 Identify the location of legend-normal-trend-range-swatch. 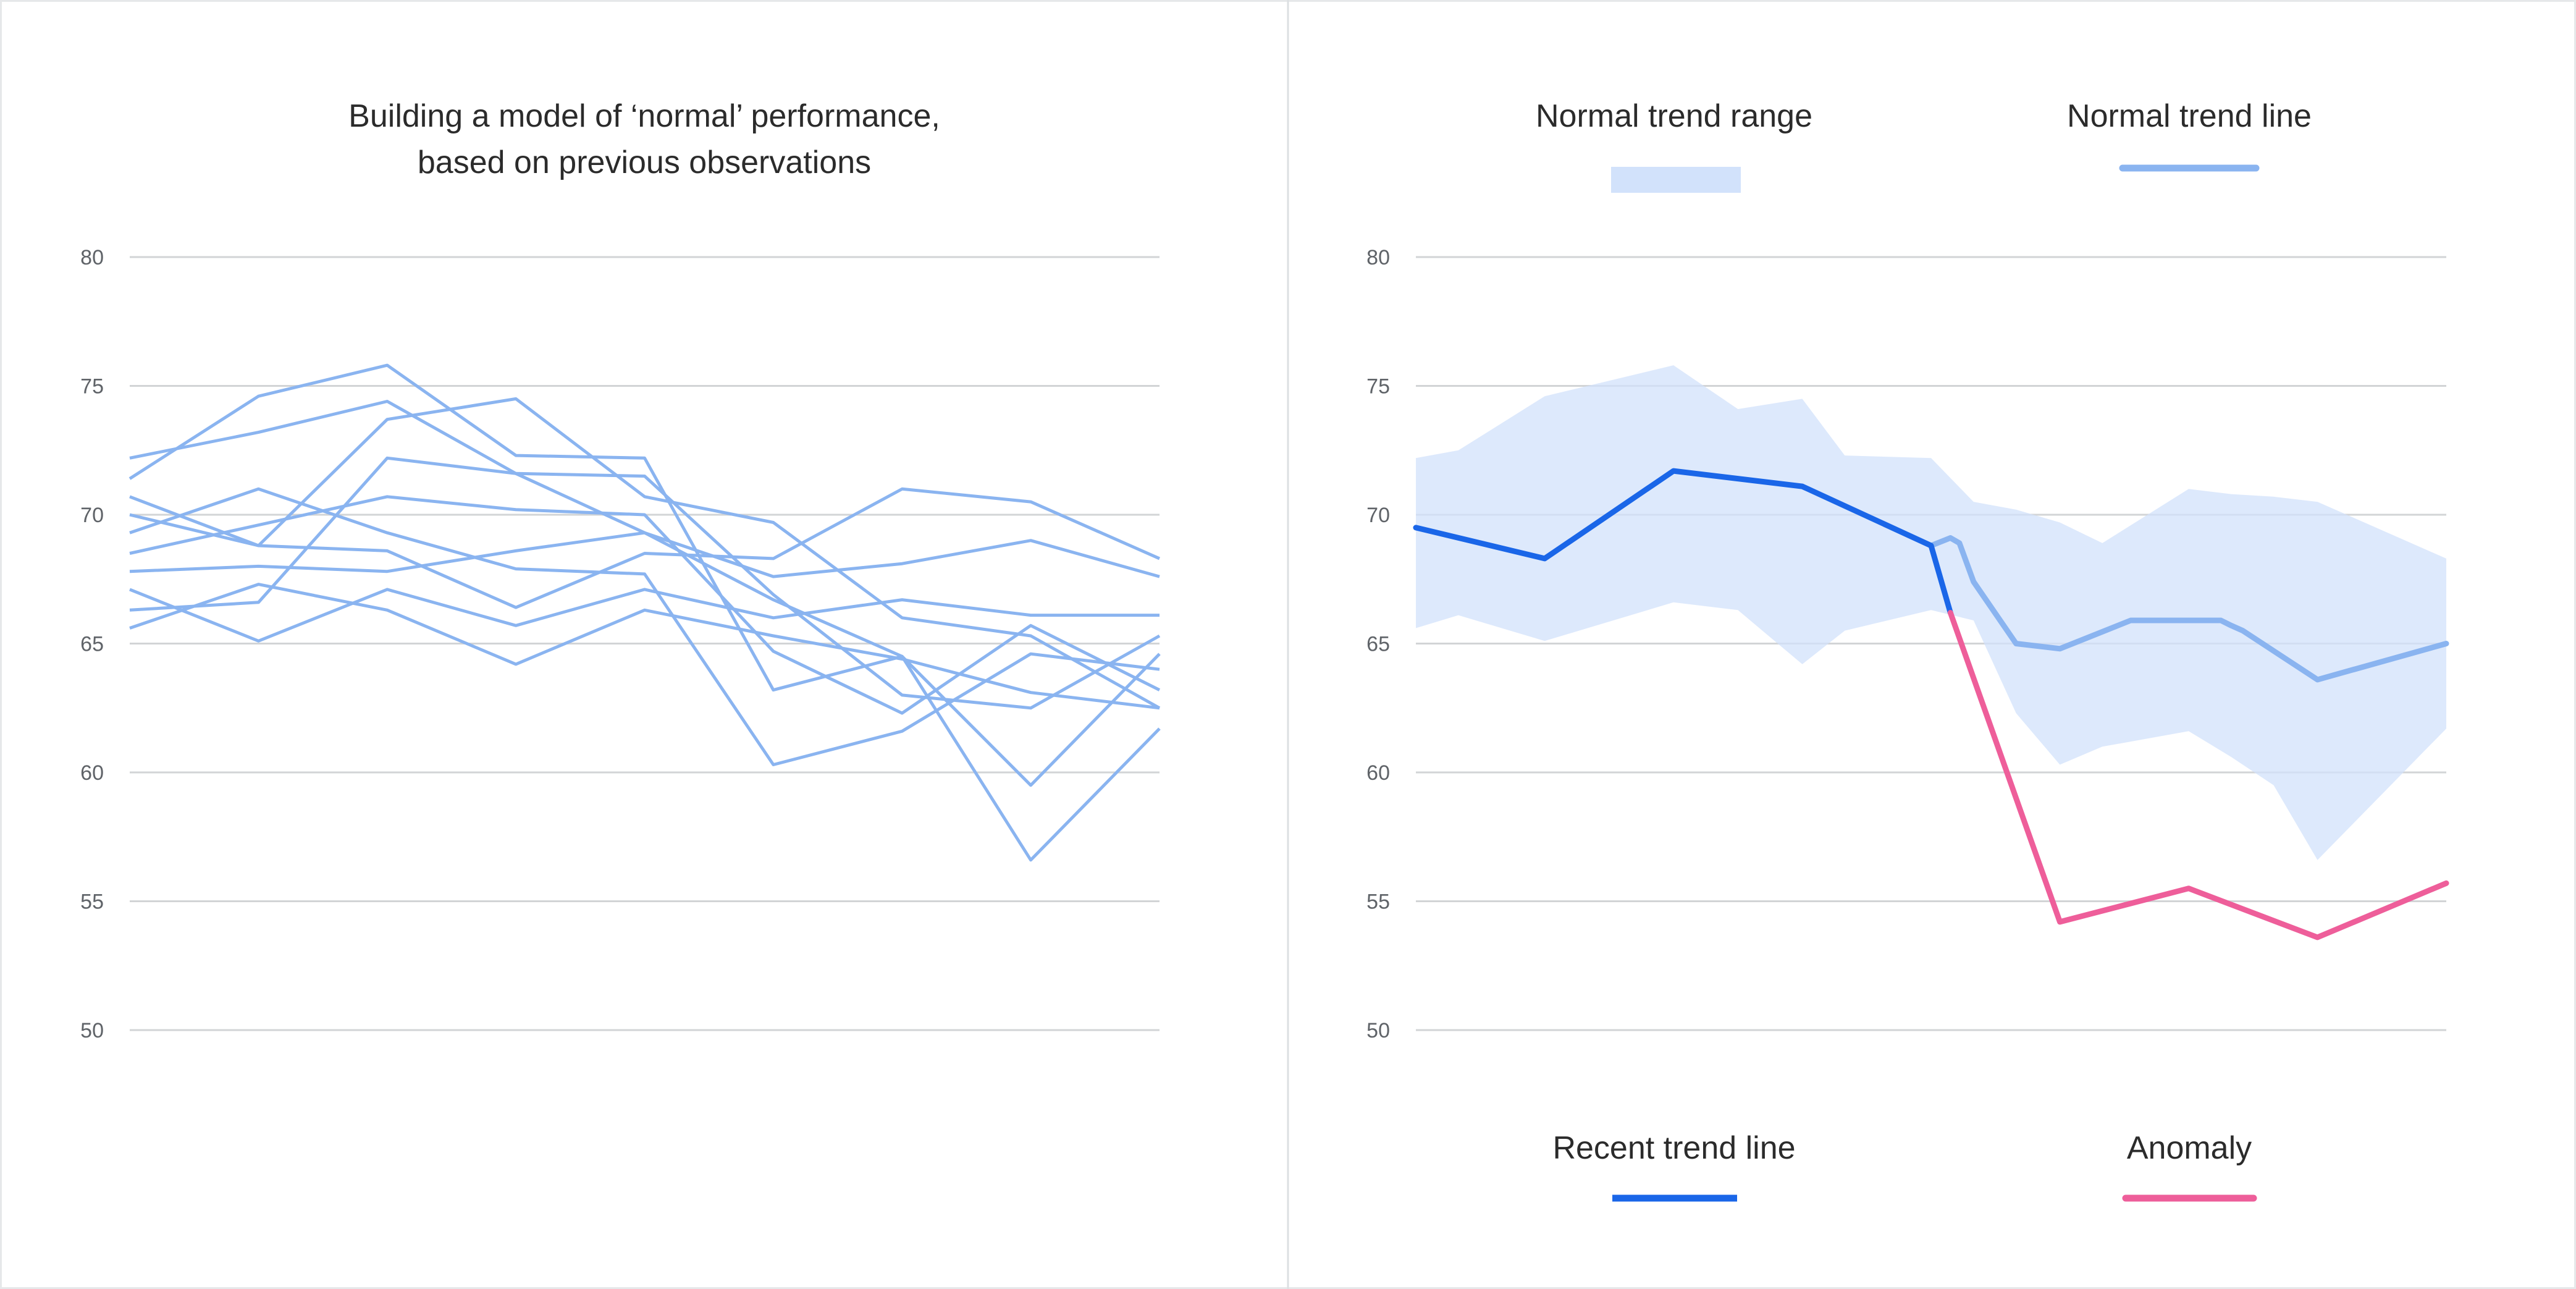
(1676, 180).